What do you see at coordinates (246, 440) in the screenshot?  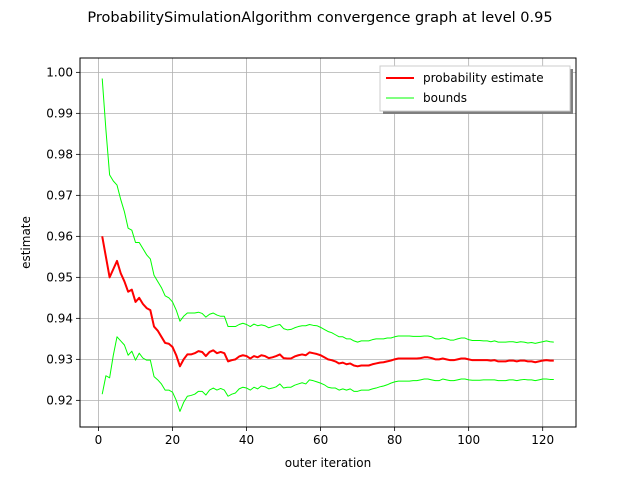 I see `x-tick-label: 40` at bounding box center [246, 440].